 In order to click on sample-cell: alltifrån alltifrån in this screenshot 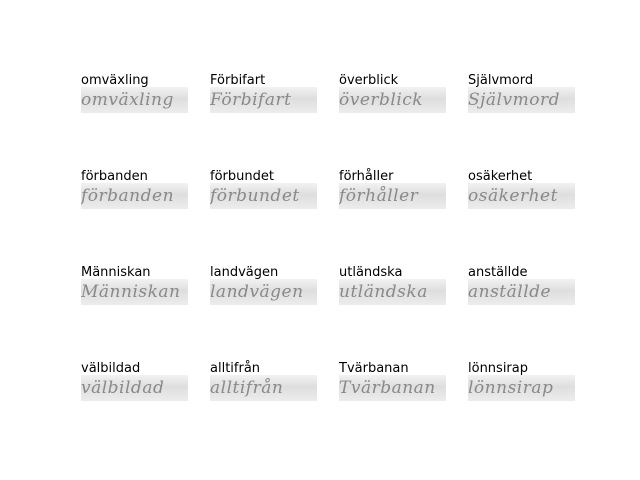, I will do `click(264, 391)`.